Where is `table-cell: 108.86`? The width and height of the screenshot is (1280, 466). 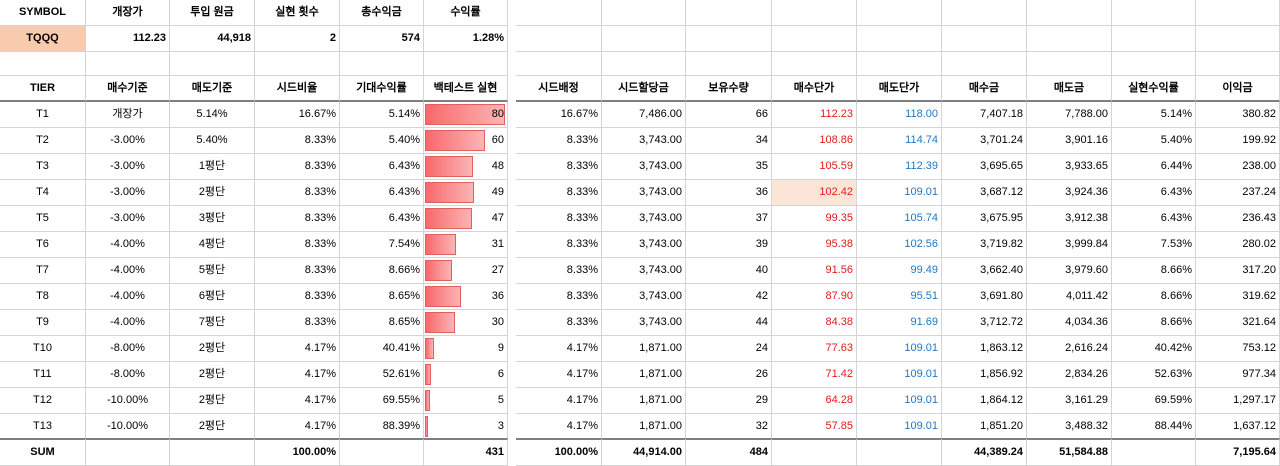 table-cell: 108.86 is located at coordinates (814, 141).